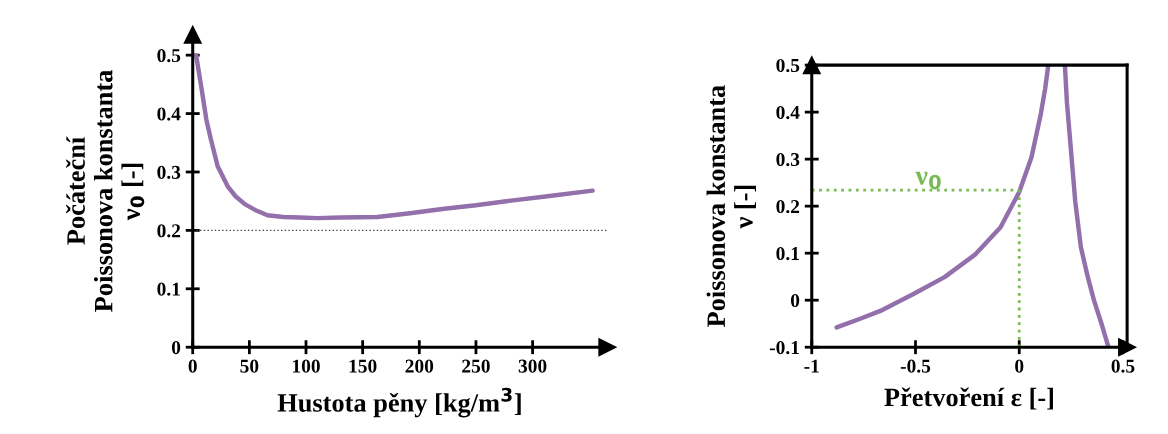 This screenshot has width=1168, height=434. Describe the element at coordinates (811, 366) in the screenshot. I see `x-tick-label: -1` at that location.